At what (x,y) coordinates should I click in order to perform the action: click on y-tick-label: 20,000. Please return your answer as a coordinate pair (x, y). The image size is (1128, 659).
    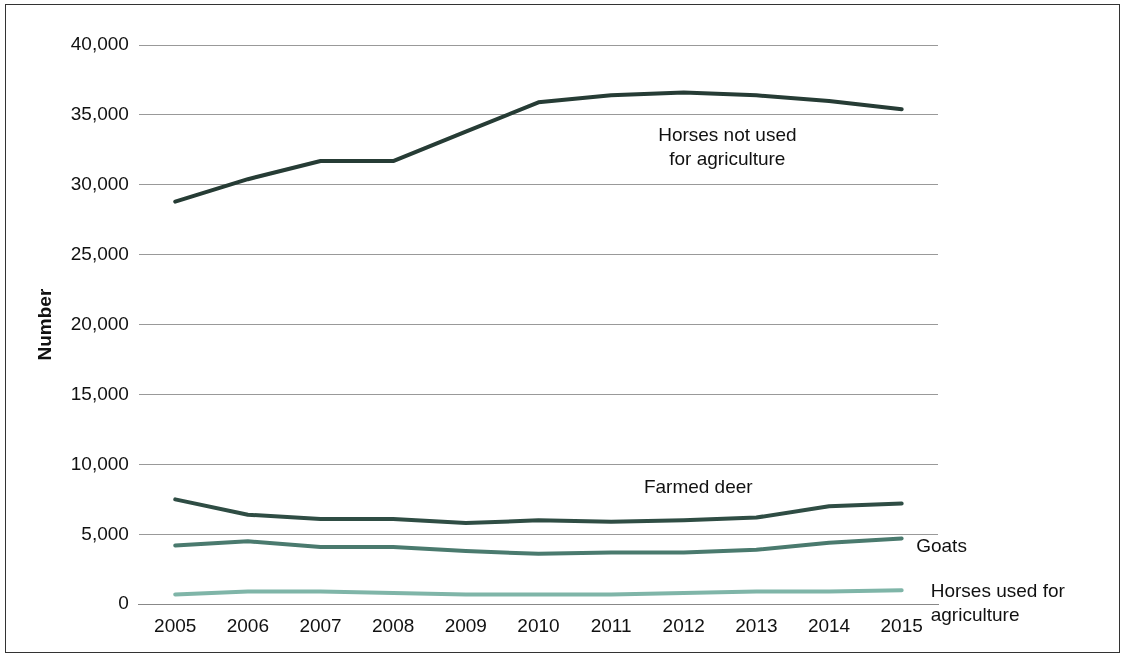
    Looking at the image, I should click on (99, 323).